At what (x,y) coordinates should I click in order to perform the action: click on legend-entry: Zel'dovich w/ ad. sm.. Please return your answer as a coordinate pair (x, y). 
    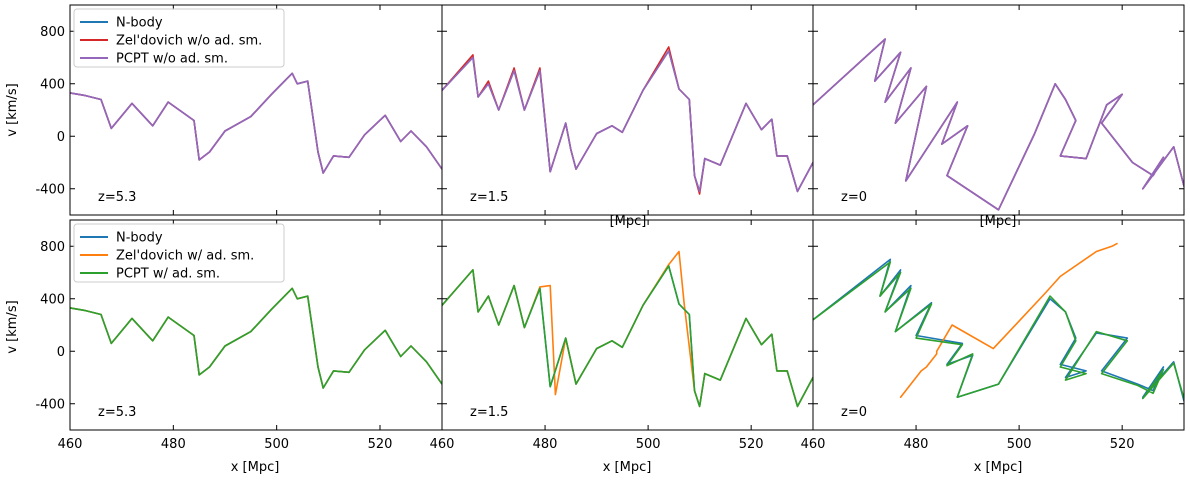
    Looking at the image, I should click on (185, 256).